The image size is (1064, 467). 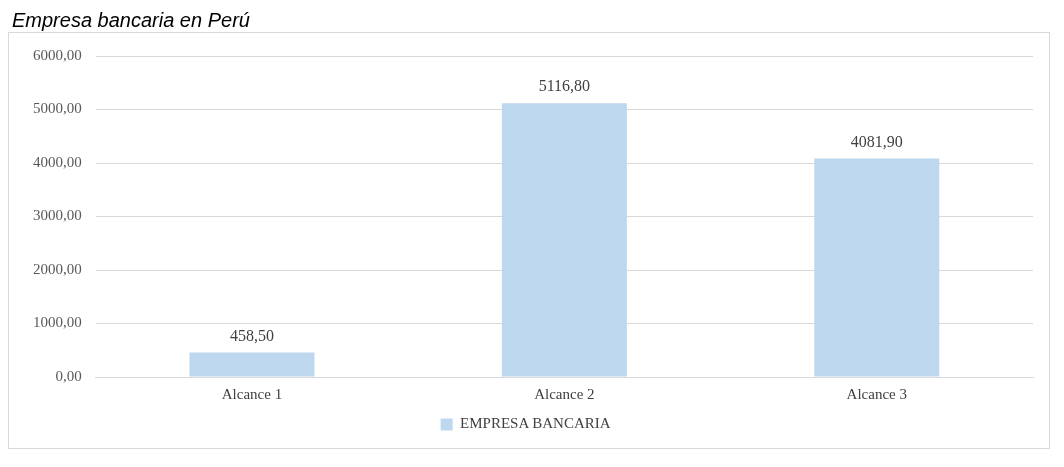 What do you see at coordinates (131, 20) in the screenshot?
I see `chart-title: Empresa bancaria en Perú` at bounding box center [131, 20].